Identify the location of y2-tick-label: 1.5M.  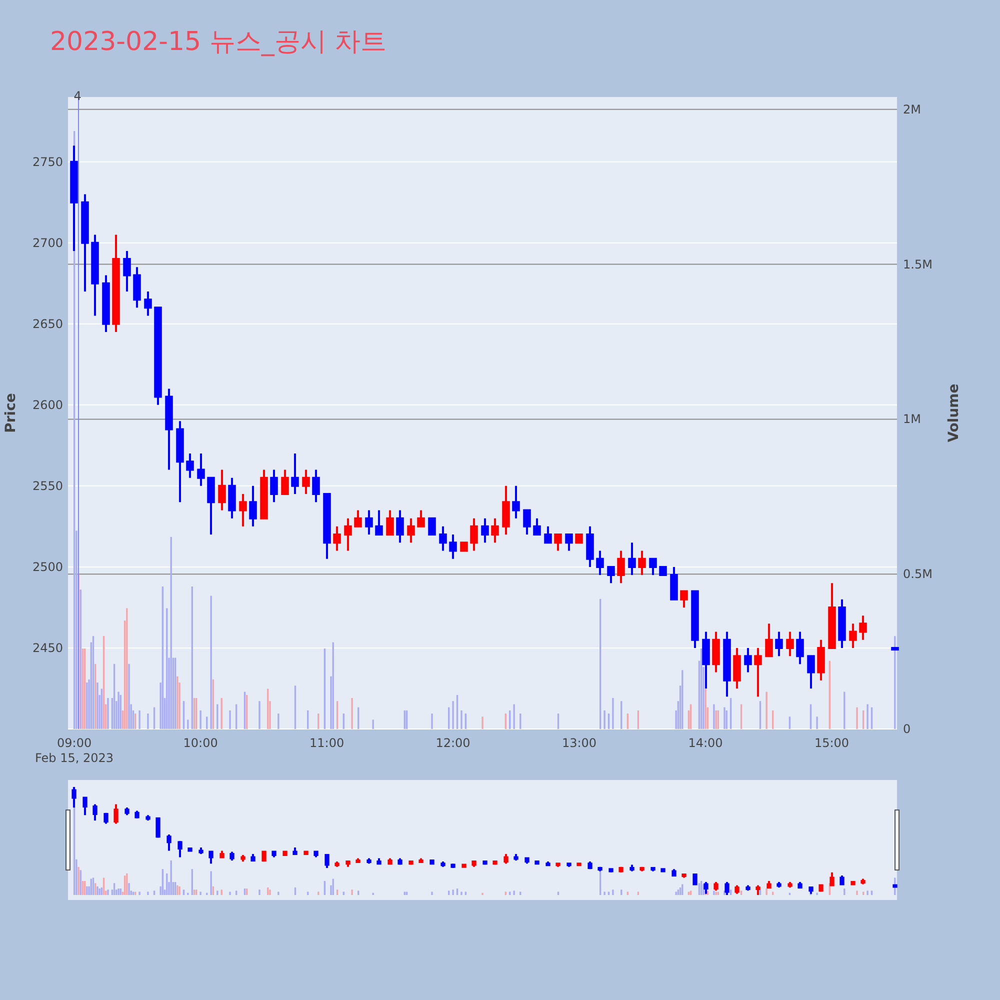
(917, 264).